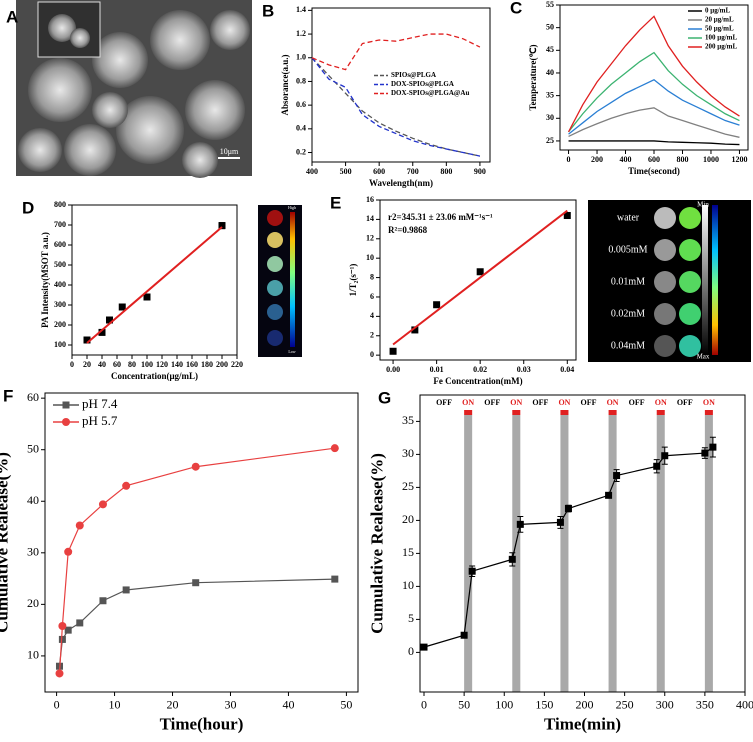 The height and width of the screenshot is (742, 753). What do you see at coordinates (370, 218) in the screenshot?
I see `y-tick-label: 14` at bounding box center [370, 218].